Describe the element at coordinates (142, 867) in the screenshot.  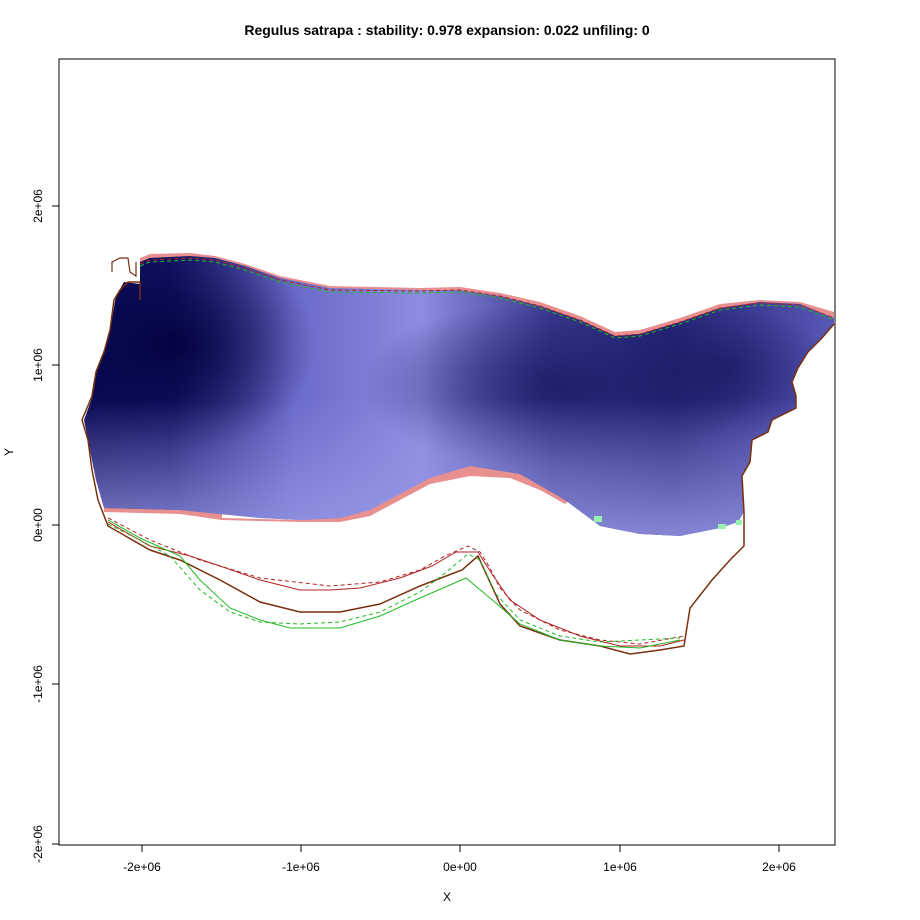
I see `x-tick-label: -2e+06` at that location.